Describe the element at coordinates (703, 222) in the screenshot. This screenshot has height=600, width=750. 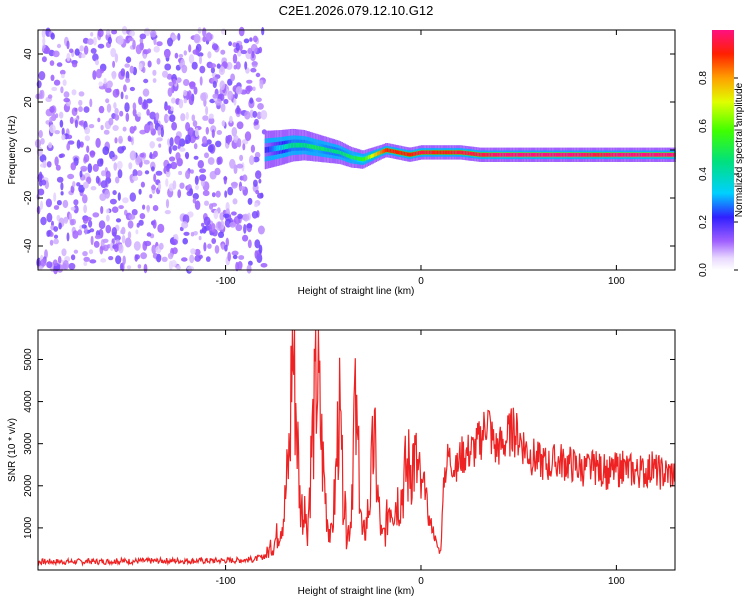
I see `colorbar-tick-label: 0.2` at that location.